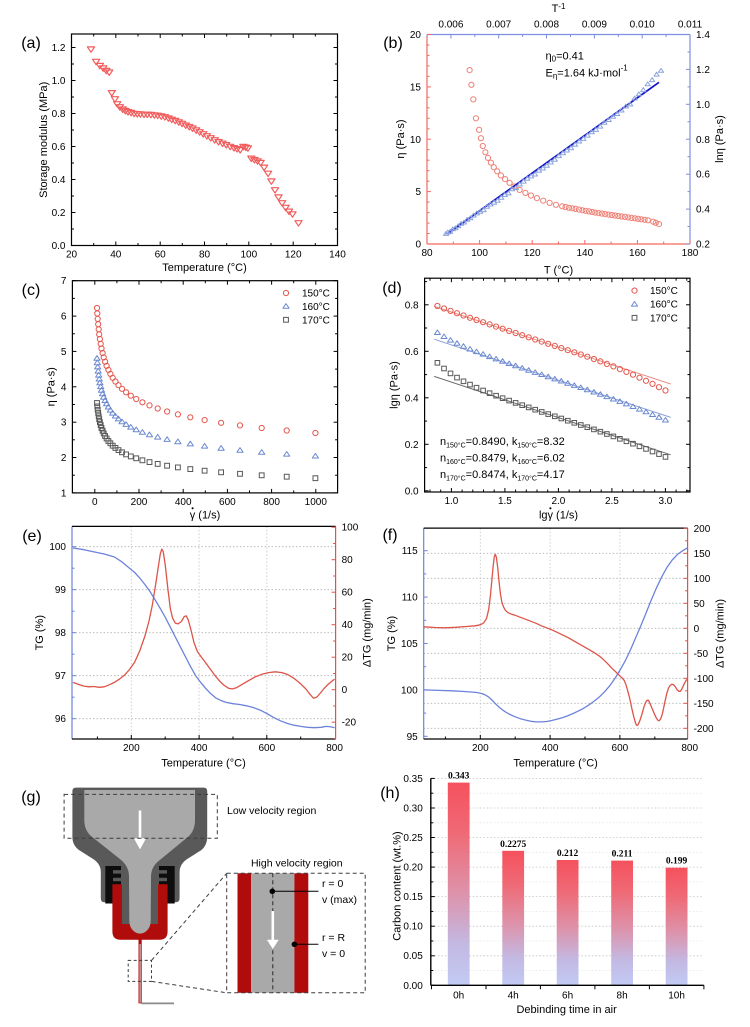  Describe the element at coordinates (409, 644) in the screenshot. I see `svg-text: 105` at that location.